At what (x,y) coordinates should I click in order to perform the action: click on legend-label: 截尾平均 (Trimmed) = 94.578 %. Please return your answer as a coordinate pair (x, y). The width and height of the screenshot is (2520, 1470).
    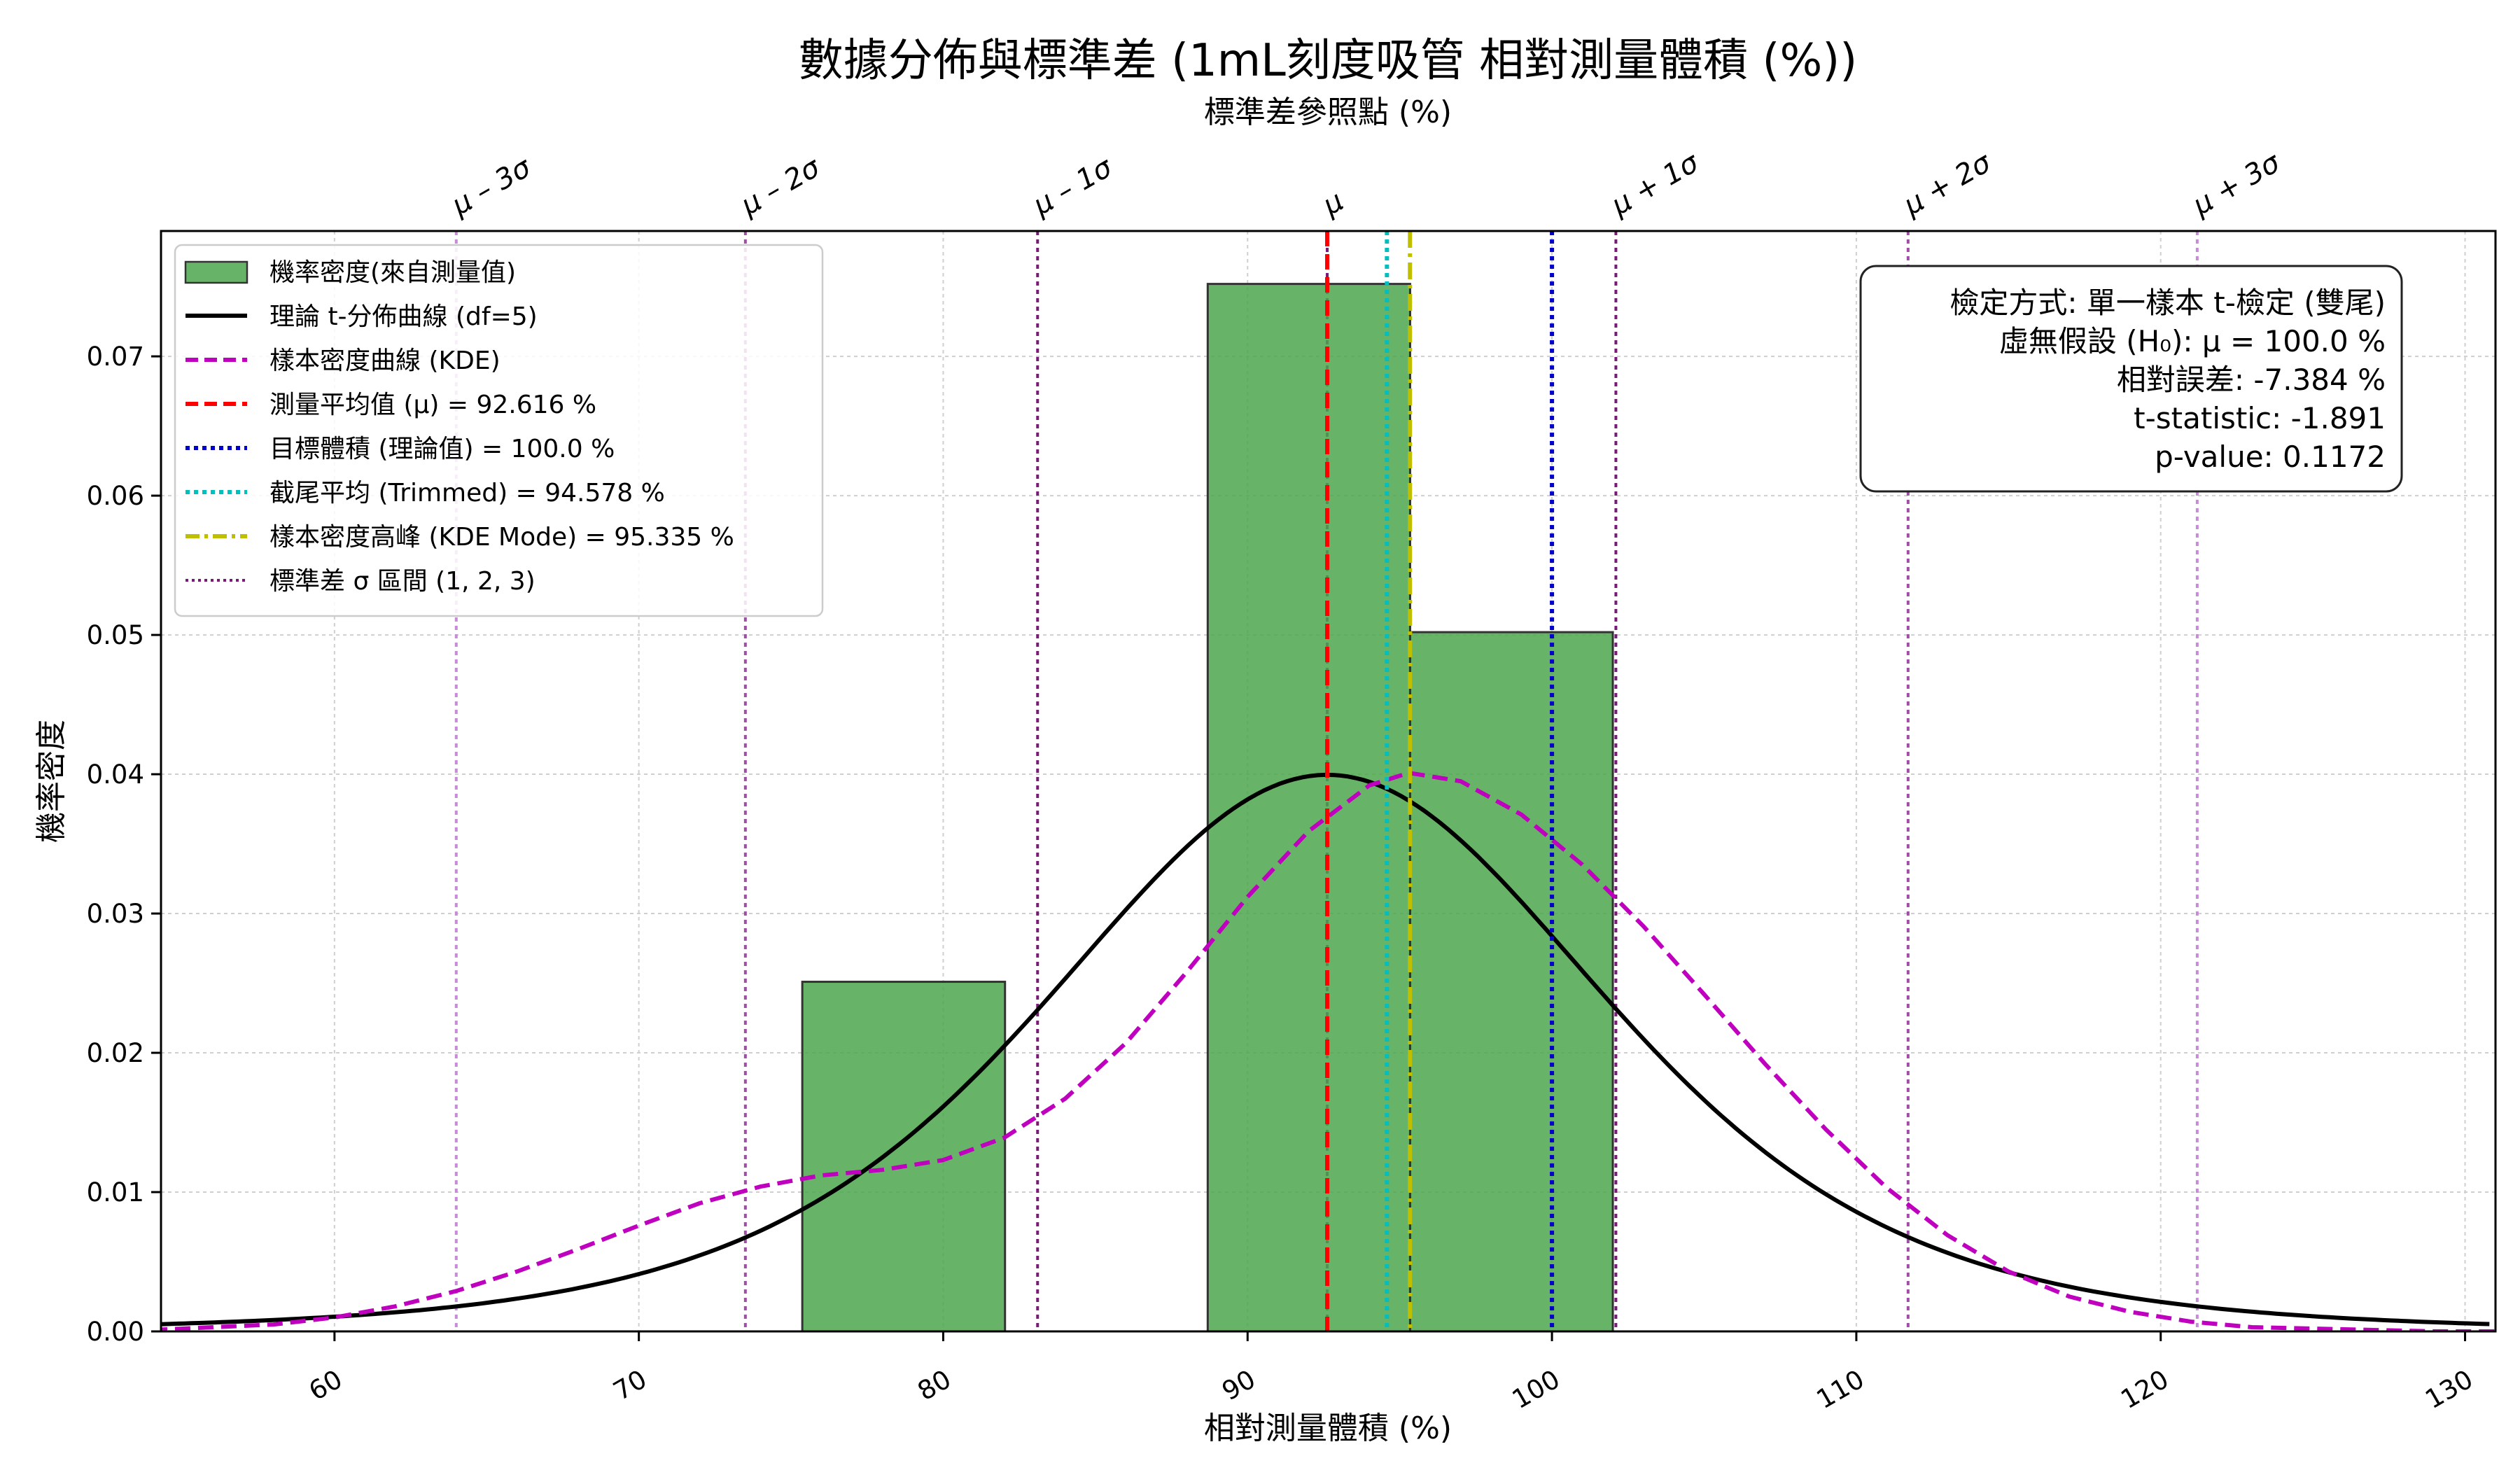
    Looking at the image, I should click on (467, 493).